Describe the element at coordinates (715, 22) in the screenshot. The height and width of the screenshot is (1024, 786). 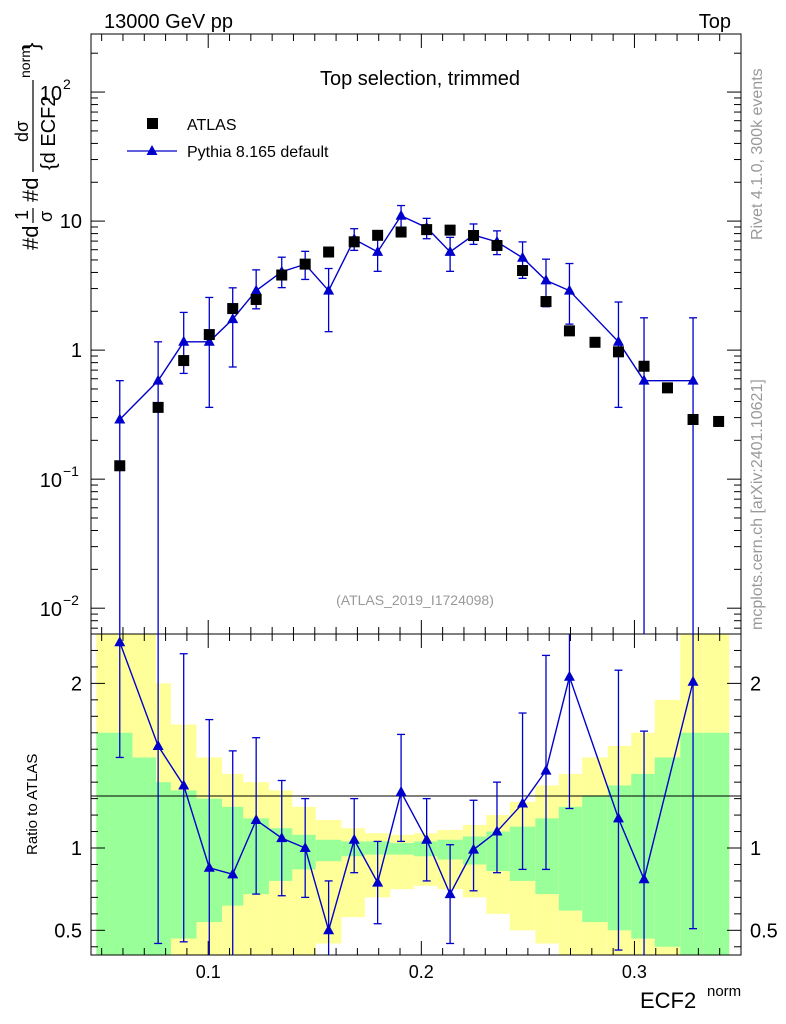
I see `header-right: Top` at that location.